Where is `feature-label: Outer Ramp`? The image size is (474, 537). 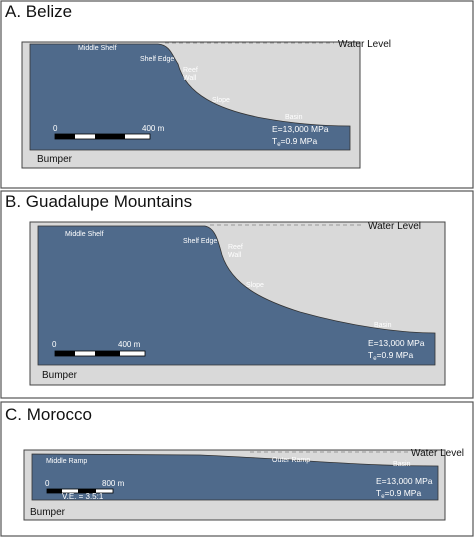
feature-label: Outer Ramp is located at coordinates (291, 460).